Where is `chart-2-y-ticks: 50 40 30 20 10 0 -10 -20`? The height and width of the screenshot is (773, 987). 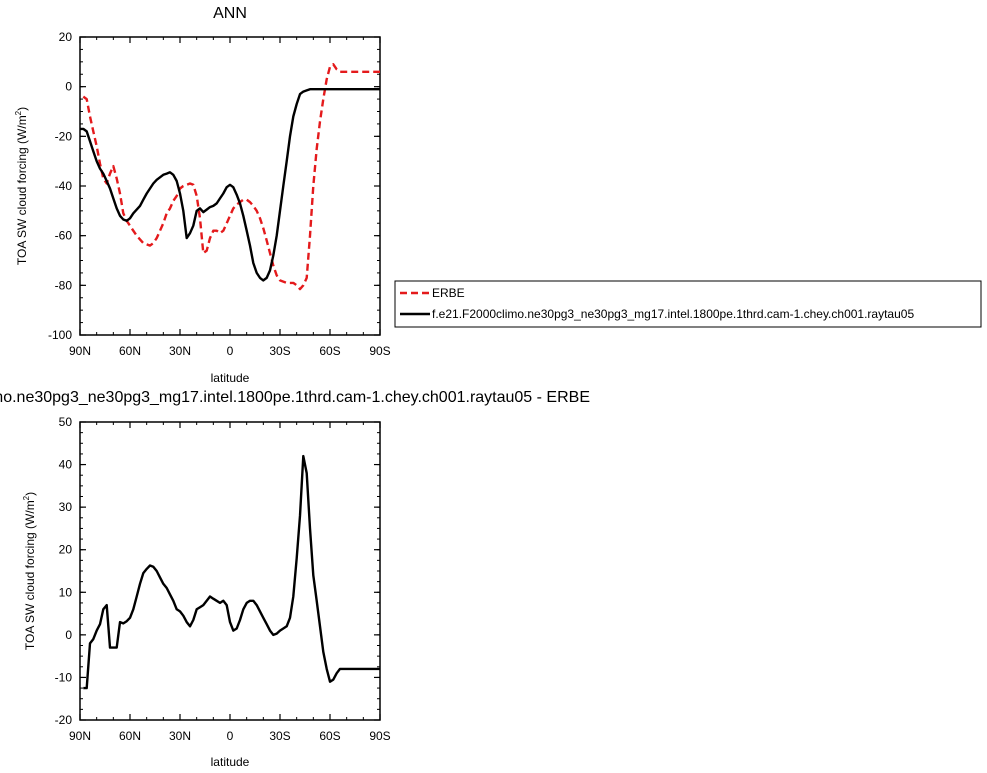 chart-2-y-ticks: 50 40 30 20 10 0 -10 -20 is located at coordinates (217, 571).